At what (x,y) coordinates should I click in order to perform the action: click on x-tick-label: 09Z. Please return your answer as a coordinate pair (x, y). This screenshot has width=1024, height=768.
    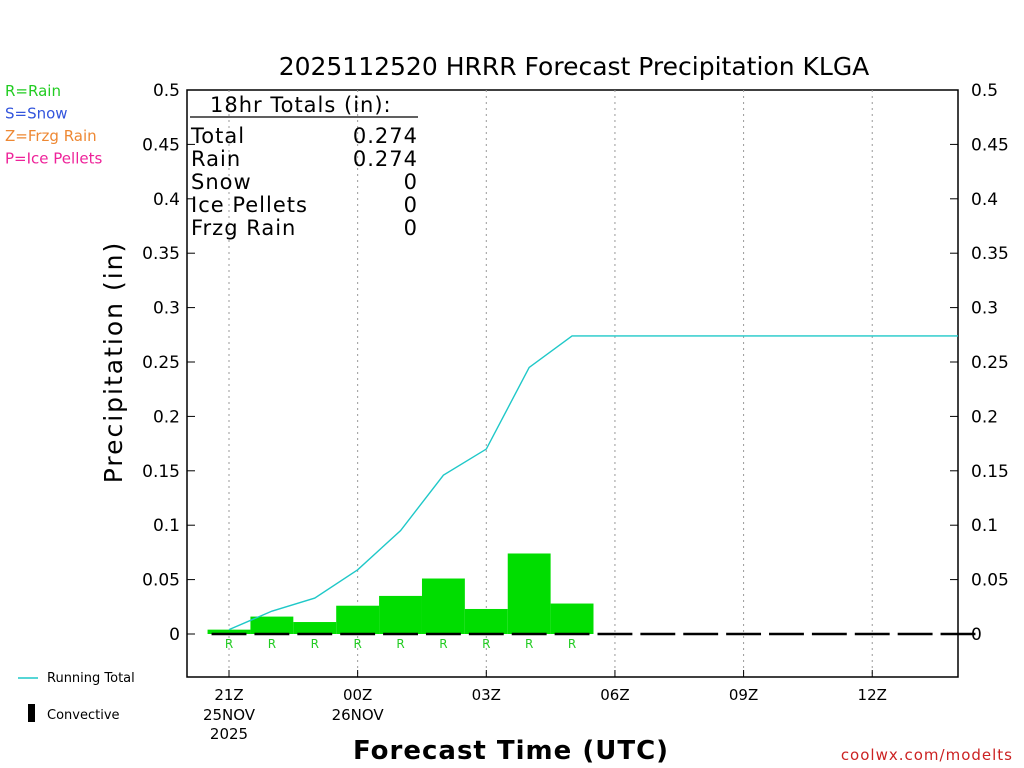
    Looking at the image, I should click on (743, 695).